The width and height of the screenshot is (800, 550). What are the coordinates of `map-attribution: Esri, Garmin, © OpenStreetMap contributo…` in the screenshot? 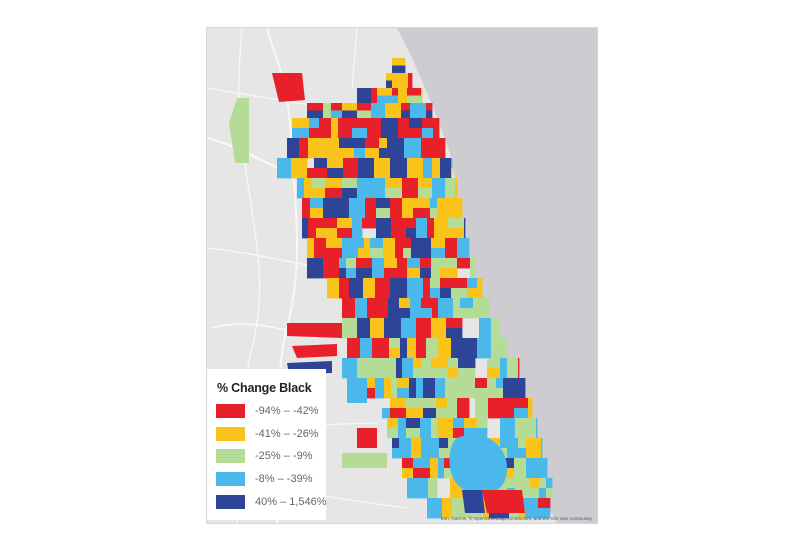 It's located at (516, 518).